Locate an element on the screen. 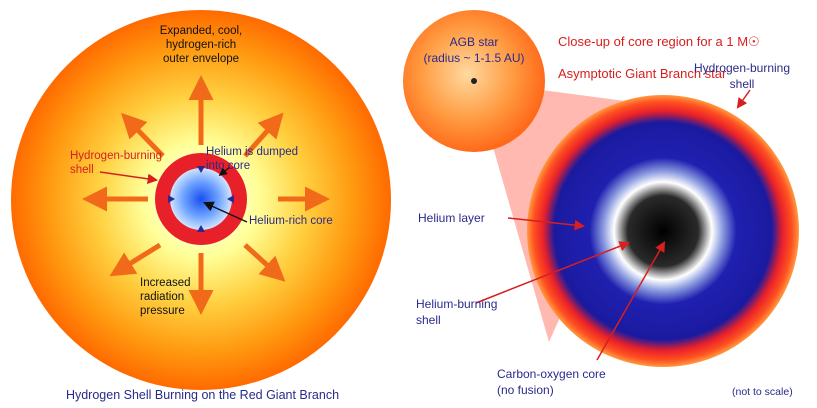 Image resolution: width=817 pixels, height=408 pixels. agb-hydrogen-shell-pointer is located at coordinates (743, 99).